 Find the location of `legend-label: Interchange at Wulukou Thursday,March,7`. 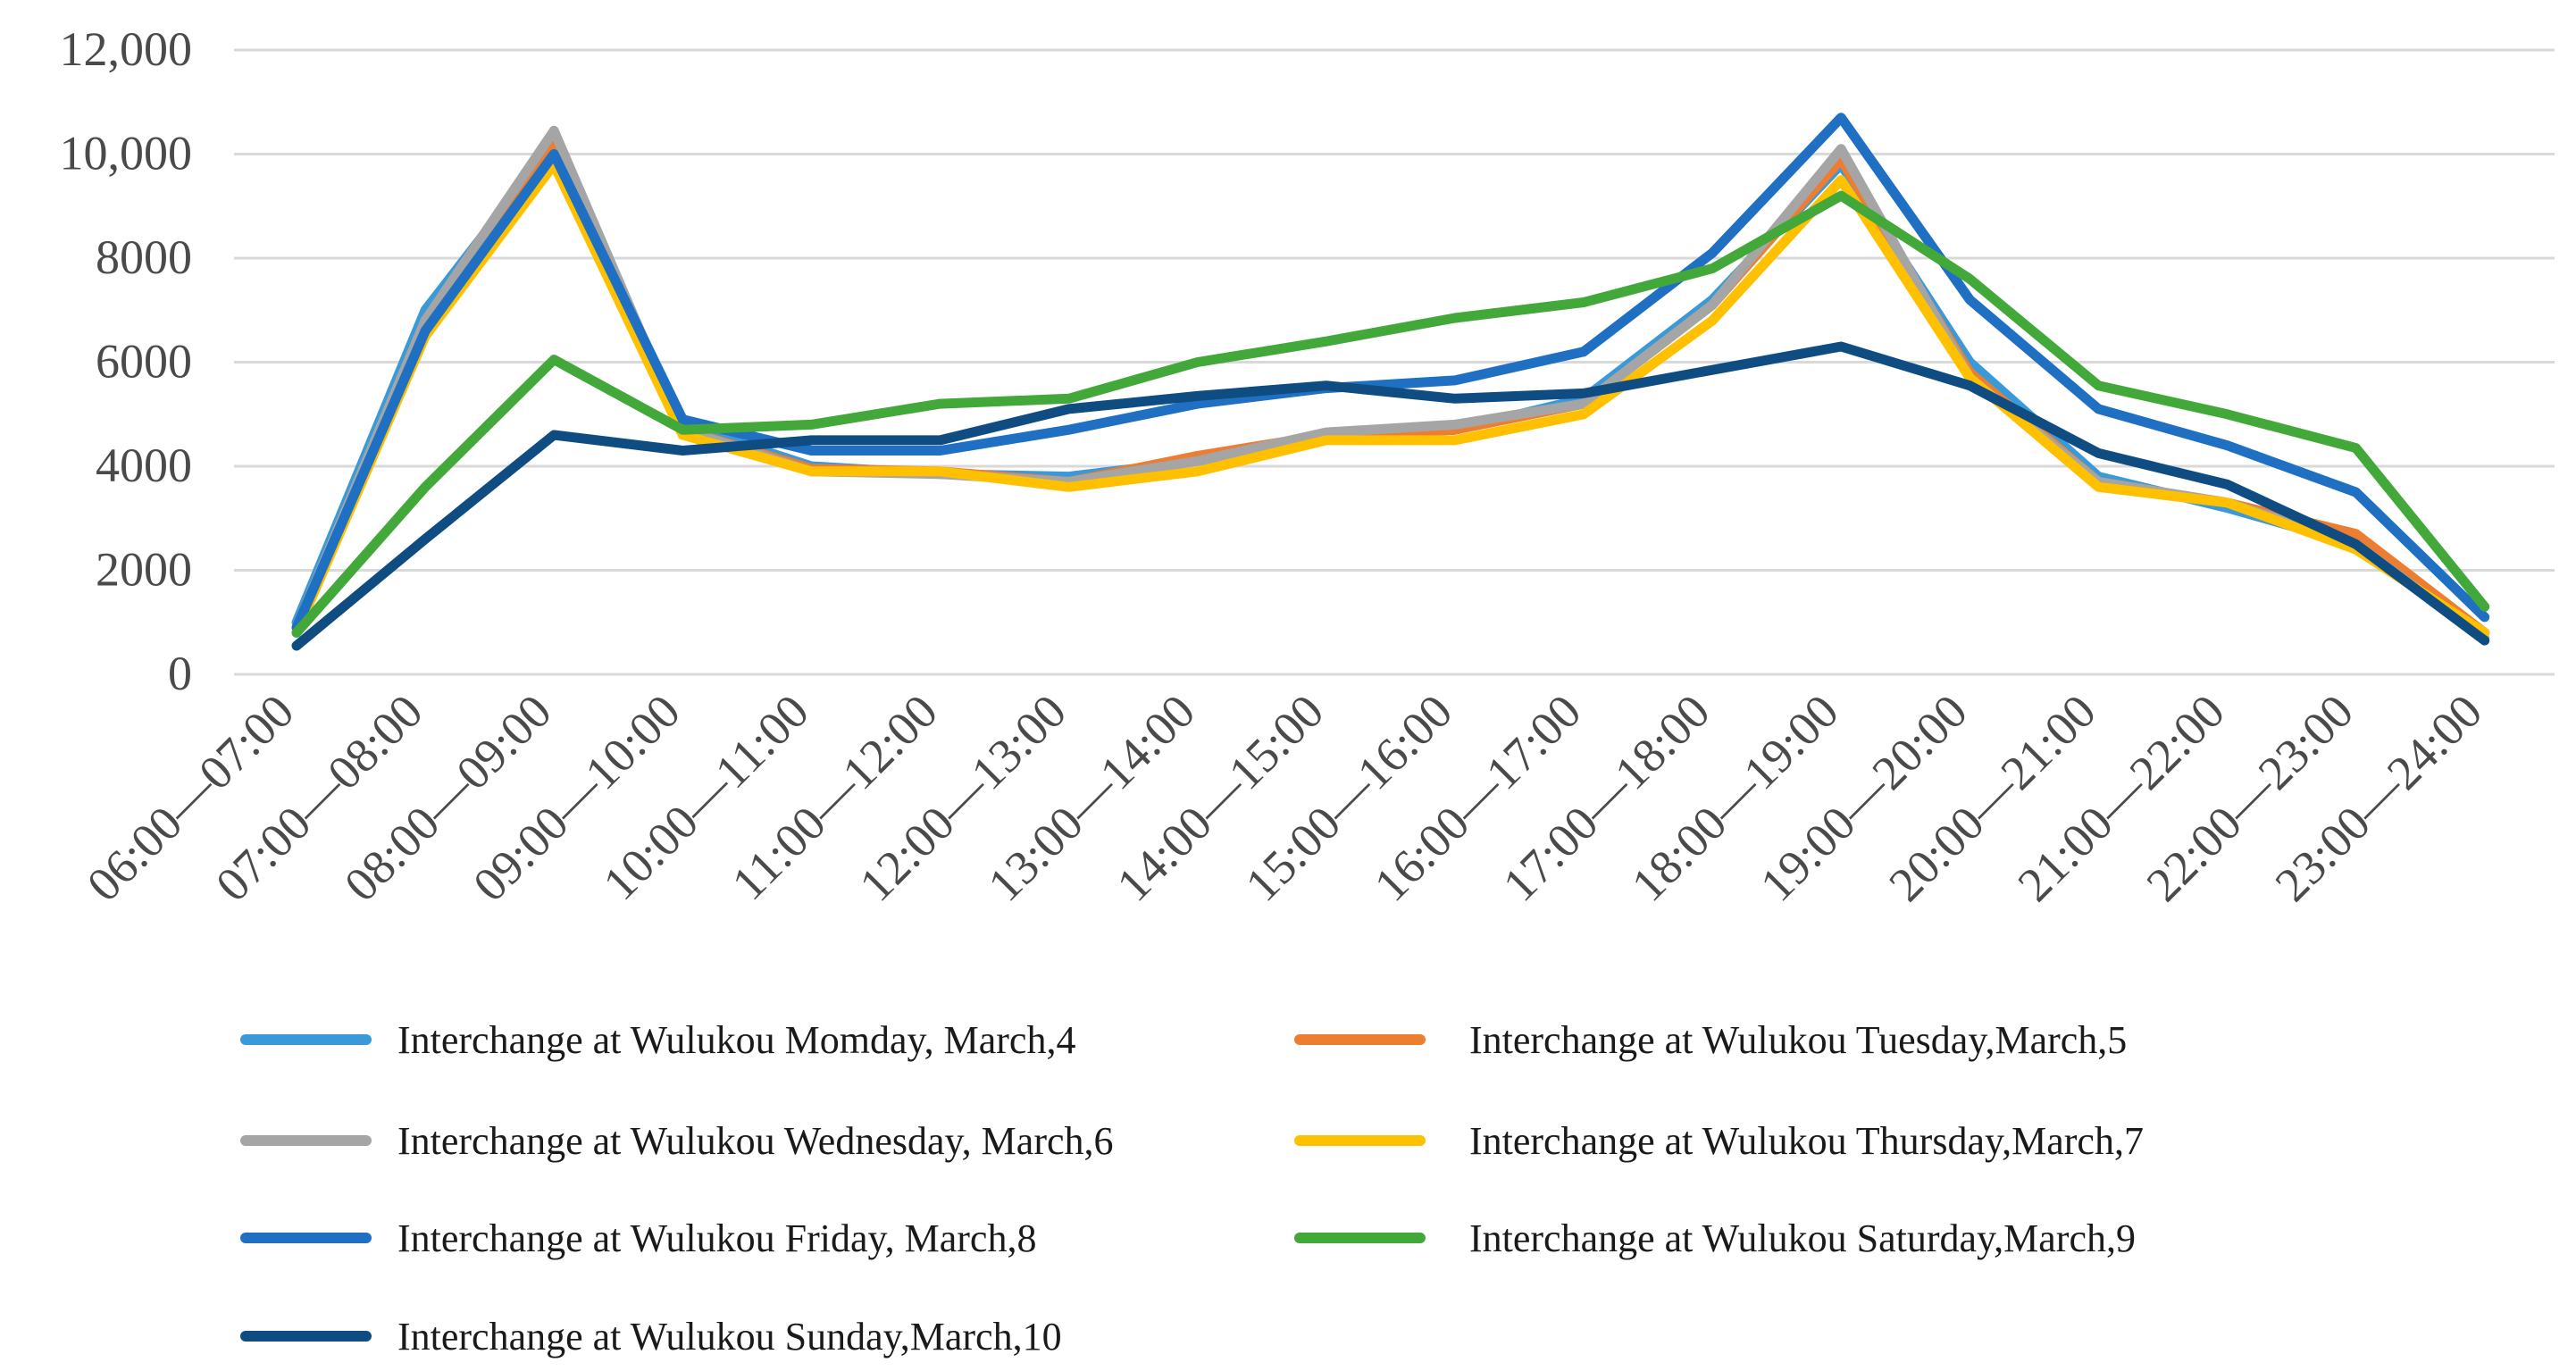

legend-label: Interchange at Wulukou Thursday,March,7 is located at coordinates (1807, 1141).